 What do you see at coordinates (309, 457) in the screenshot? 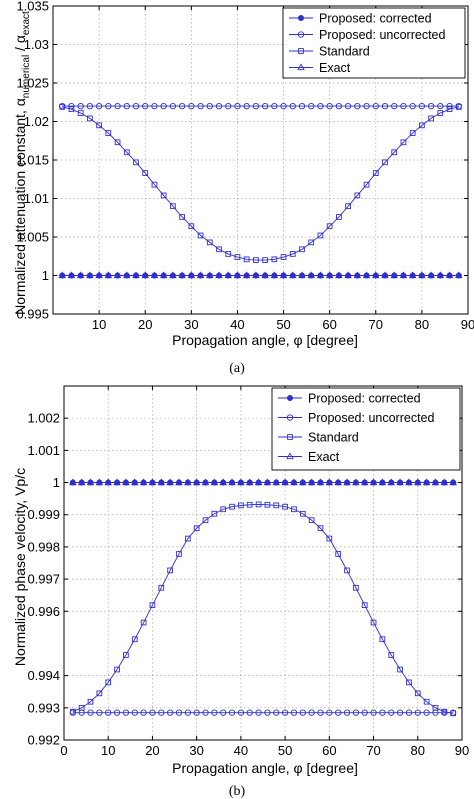
I see `legend-item: Exact` at bounding box center [309, 457].